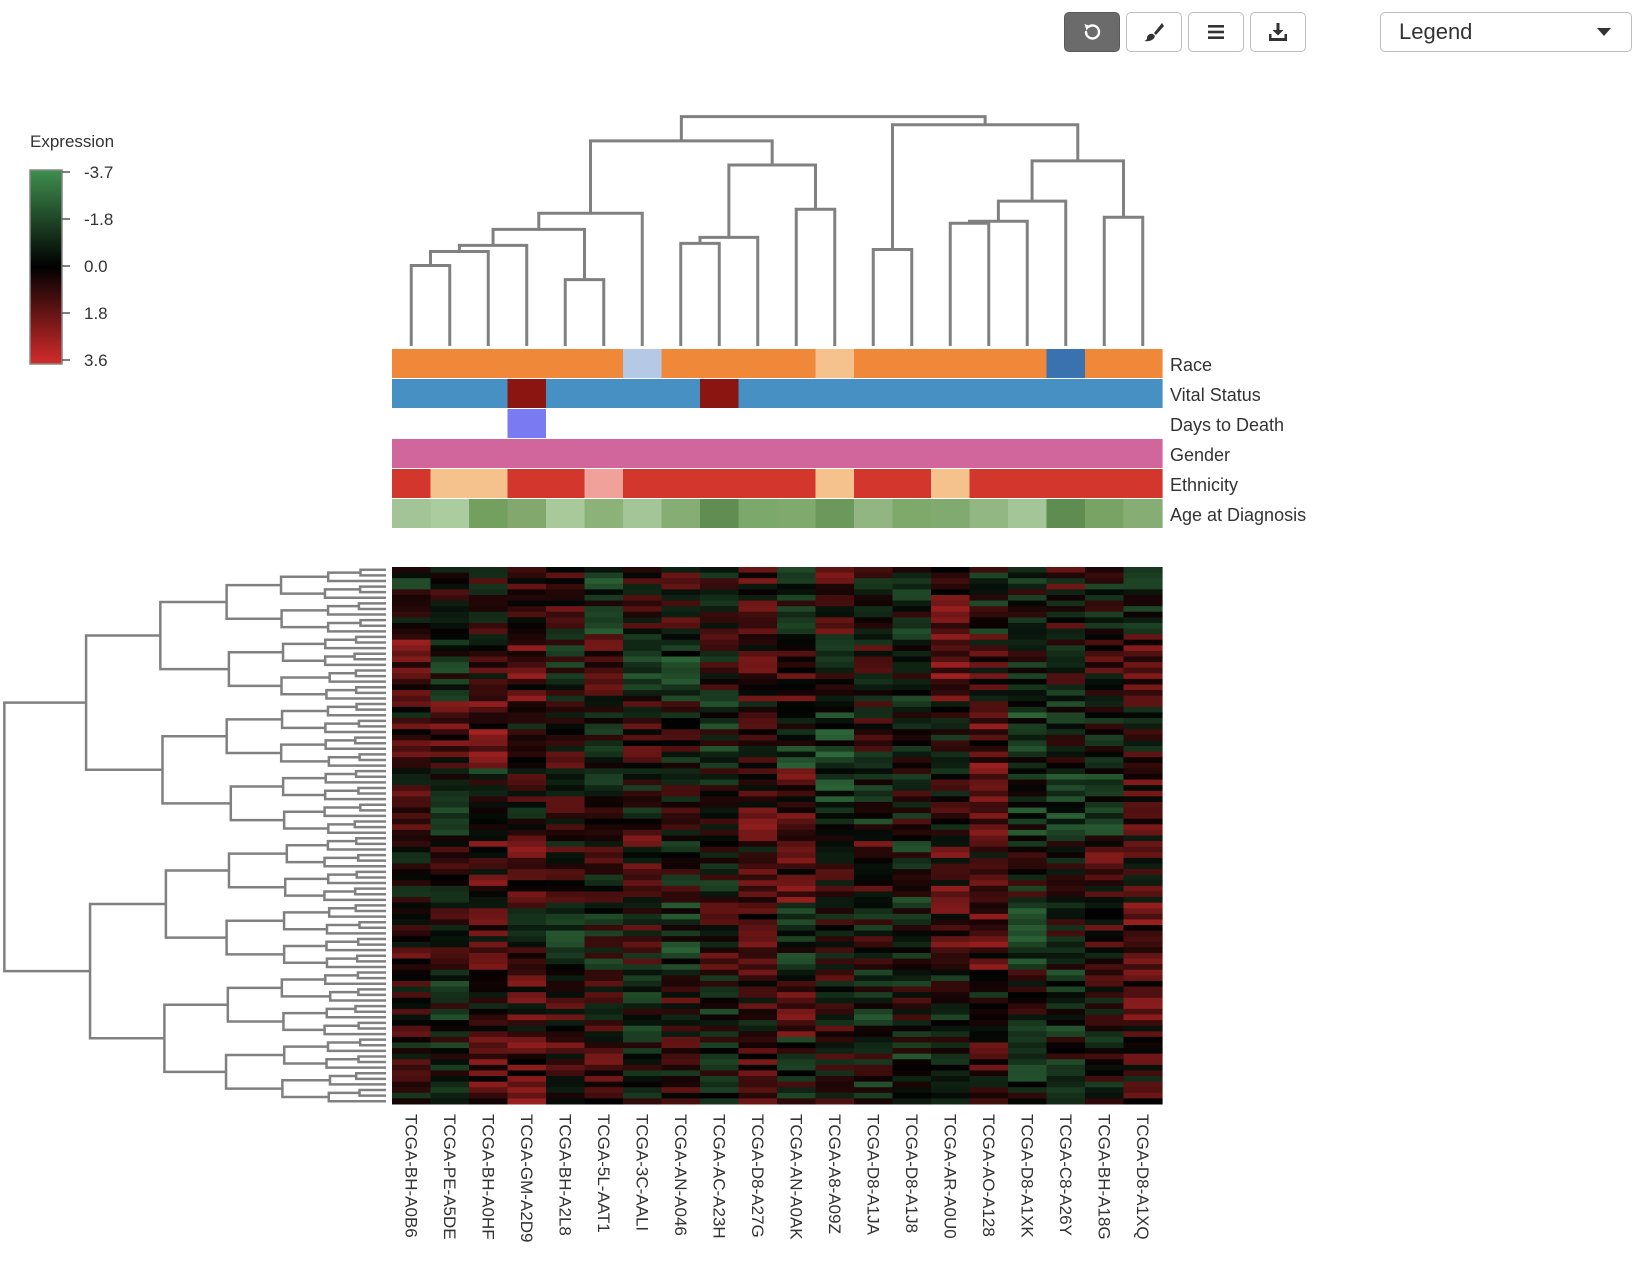 Image resolution: width=1648 pixels, height=1262 pixels. I want to click on color-button, so click(1154, 32).